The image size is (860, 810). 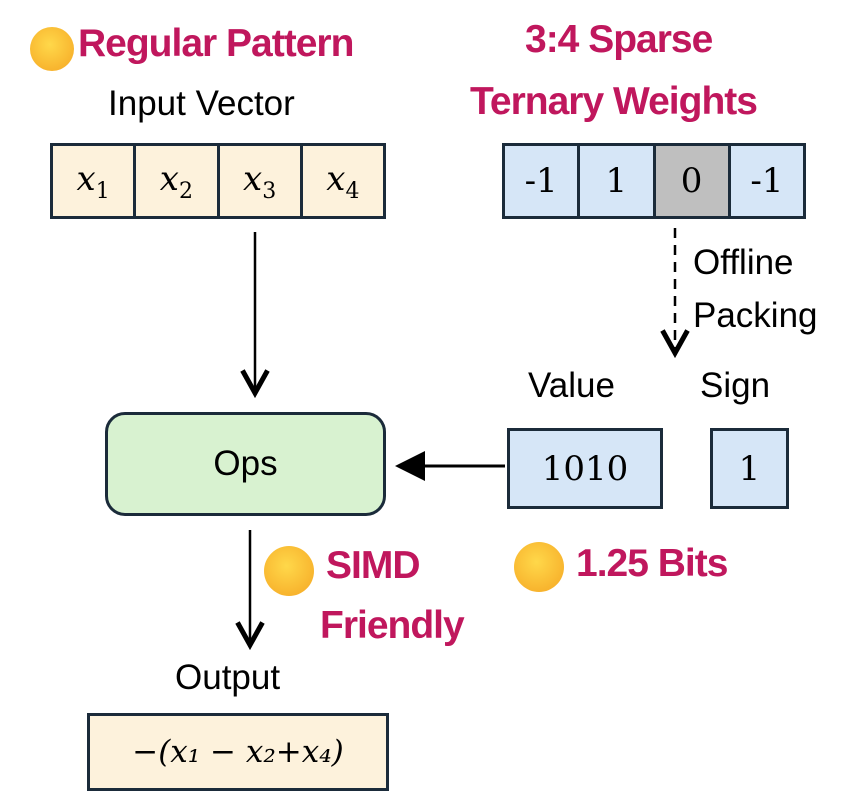 What do you see at coordinates (749, 468) in the screenshot?
I see `sign-box: 1` at bounding box center [749, 468].